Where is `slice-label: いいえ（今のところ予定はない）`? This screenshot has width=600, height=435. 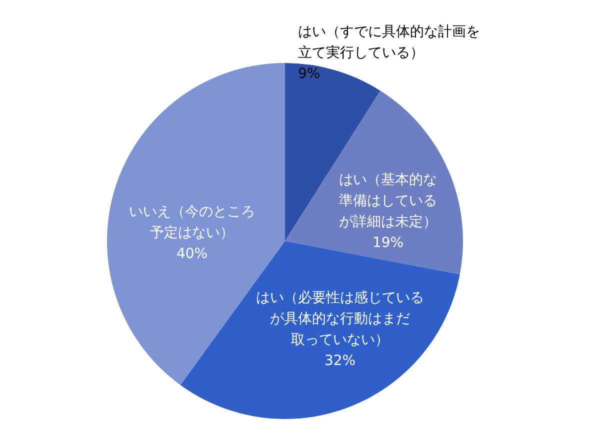
slice-label: いいえ（今のところ予定はない） is located at coordinates (192, 222).